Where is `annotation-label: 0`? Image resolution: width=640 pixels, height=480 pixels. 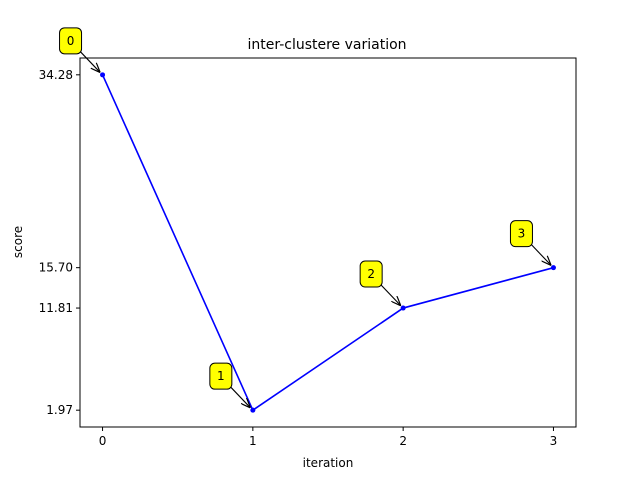
annotation-label: 0 is located at coordinates (71, 41).